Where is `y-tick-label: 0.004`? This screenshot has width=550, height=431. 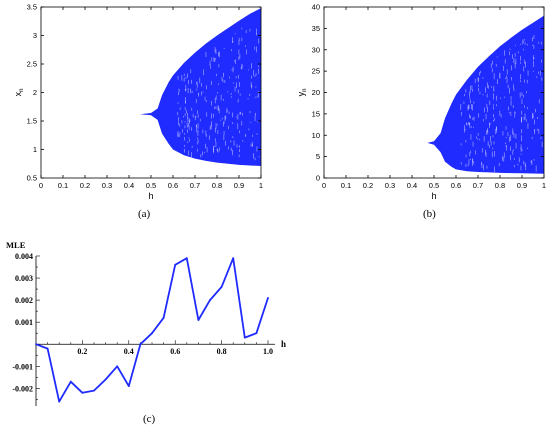 y-tick-label: 0.004 is located at coordinates (24, 256).